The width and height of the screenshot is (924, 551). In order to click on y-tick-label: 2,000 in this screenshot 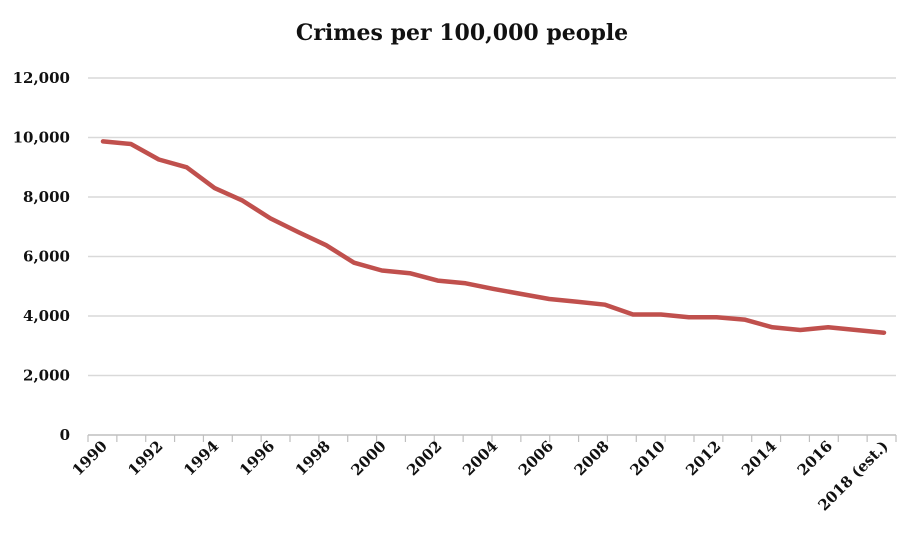, I will do `click(46, 376)`.